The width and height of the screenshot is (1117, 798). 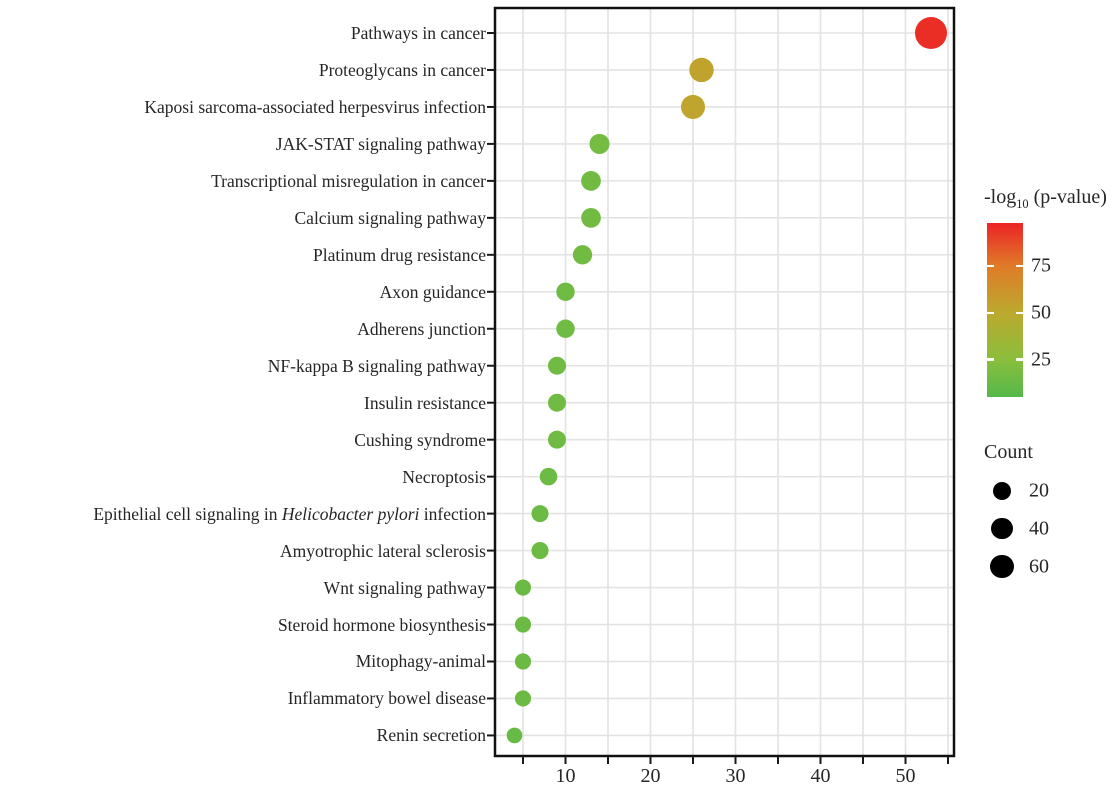 What do you see at coordinates (1022, 204) in the screenshot?
I see `color-legend-title-subscript: 10` at bounding box center [1022, 204].